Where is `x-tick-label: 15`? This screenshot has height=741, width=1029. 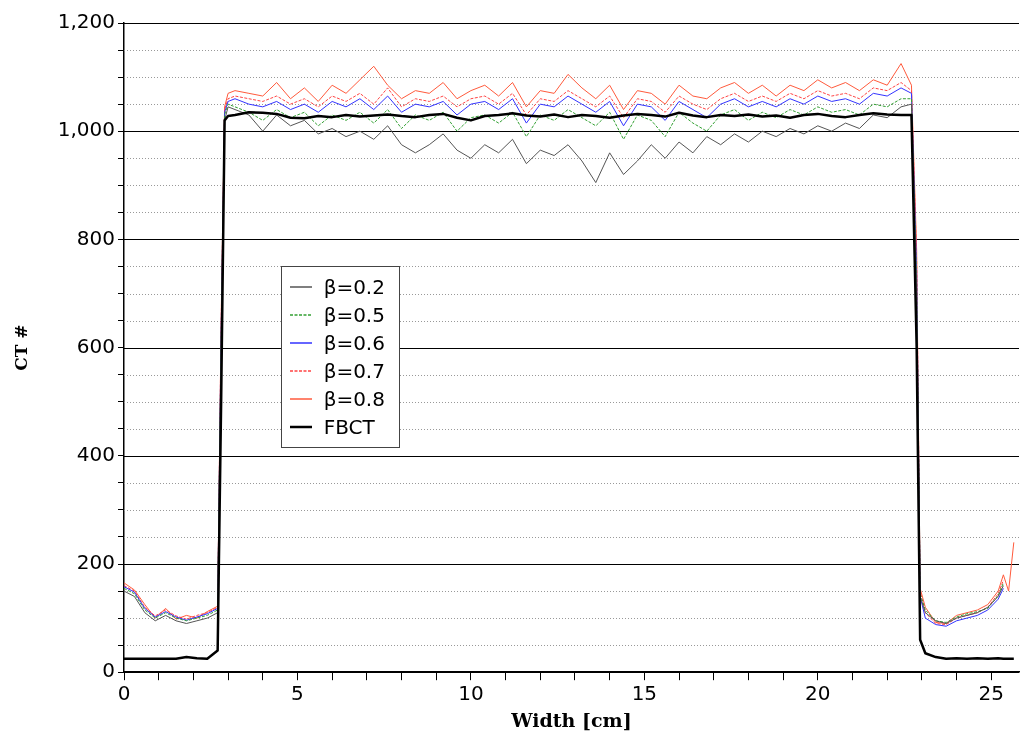
x-tick-label: 15 is located at coordinates (644, 693).